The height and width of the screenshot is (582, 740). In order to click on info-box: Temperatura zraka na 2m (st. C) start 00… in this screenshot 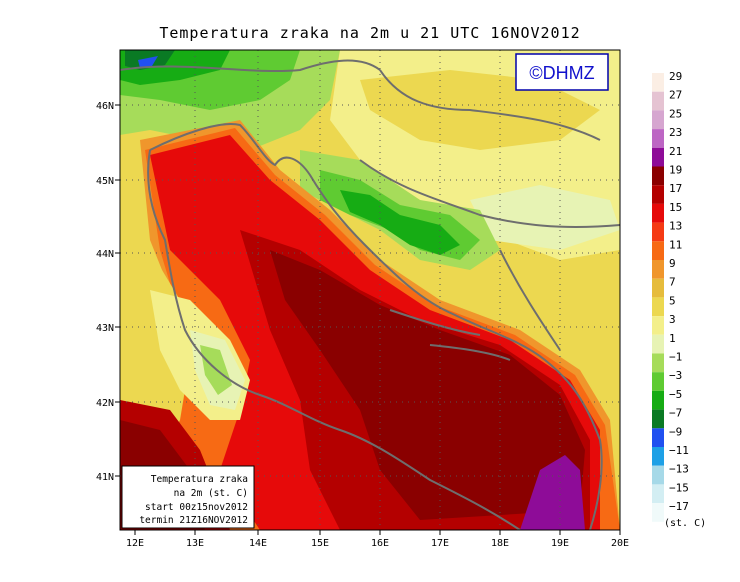, I will do `click(188, 497)`.